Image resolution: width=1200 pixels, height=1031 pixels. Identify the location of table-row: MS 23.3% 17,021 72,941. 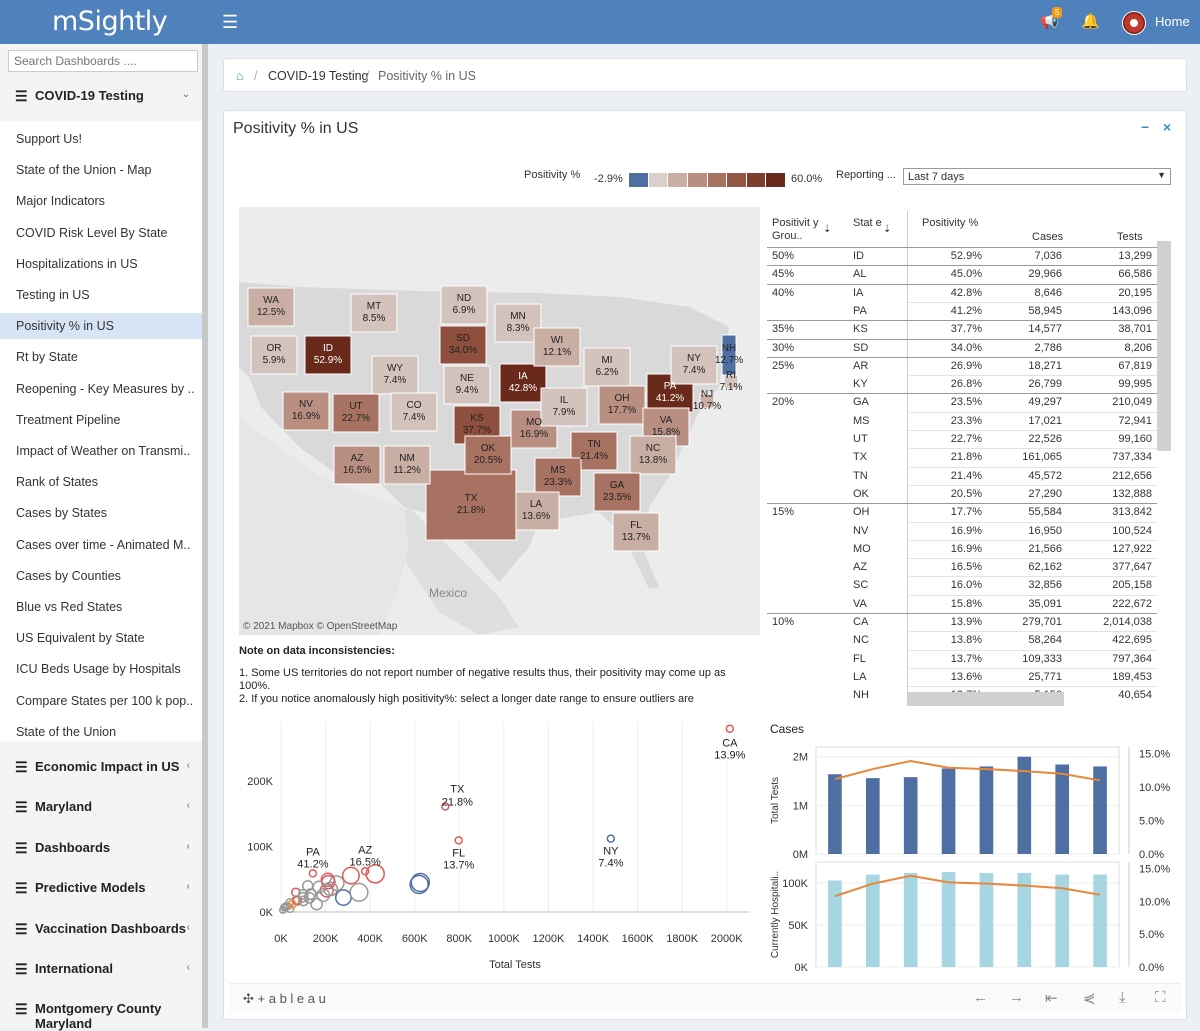
(1002, 420).